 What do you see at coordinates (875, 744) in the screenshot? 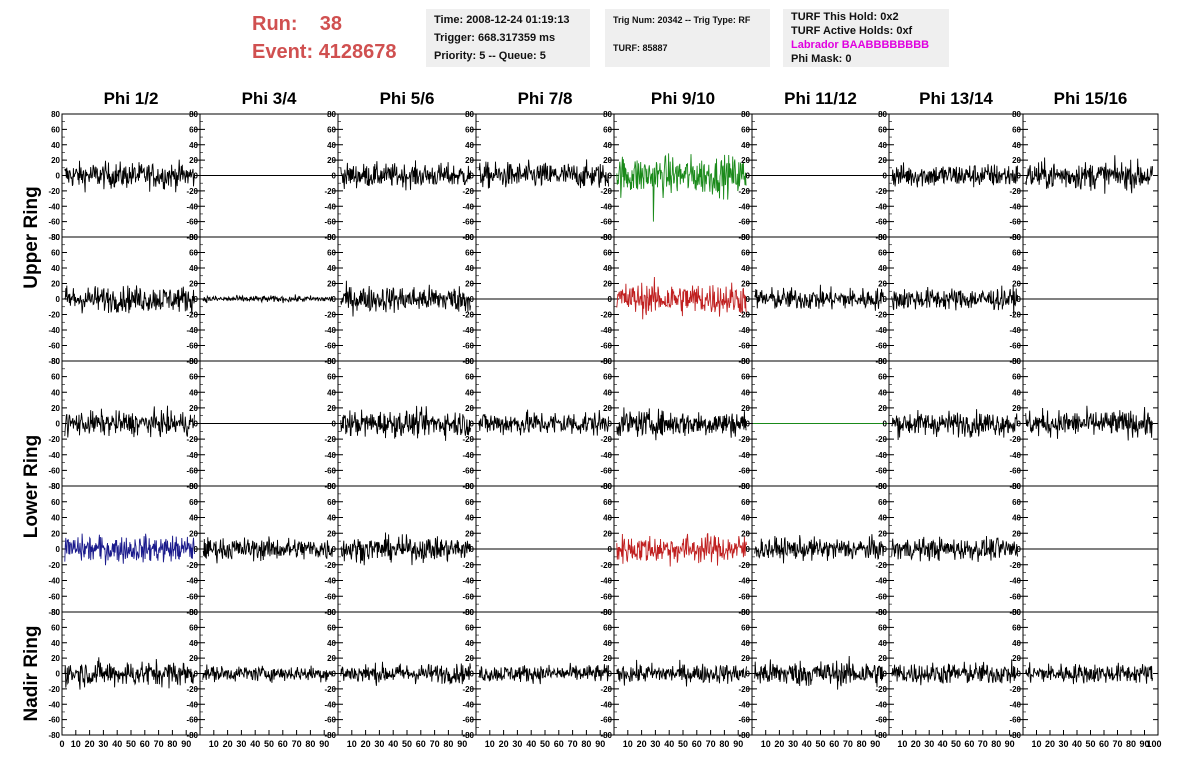
I see `x-tick-label: 90` at bounding box center [875, 744].